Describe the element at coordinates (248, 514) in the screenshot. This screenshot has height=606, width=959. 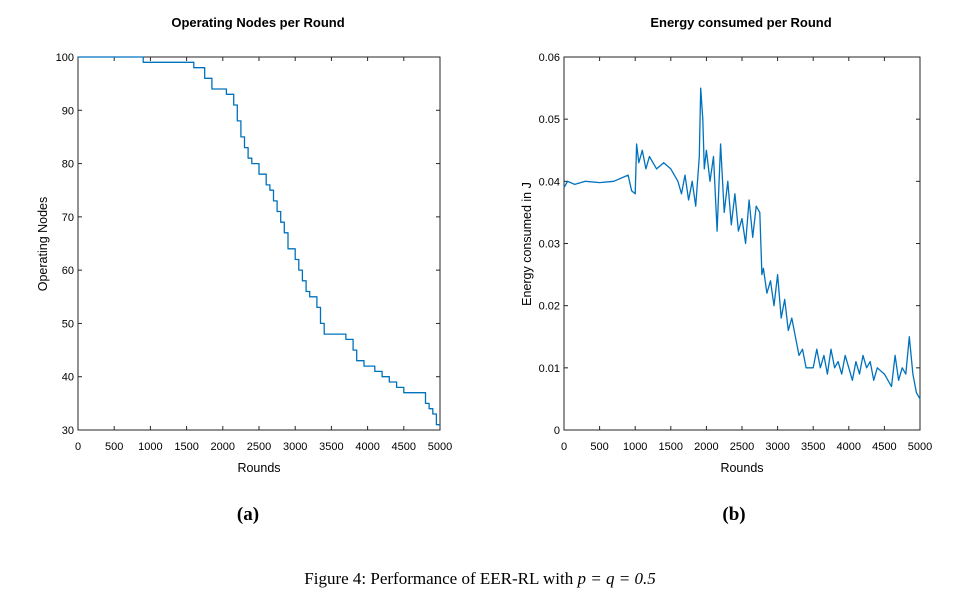
I see `chart-a-panel-label: (a)` at that location.